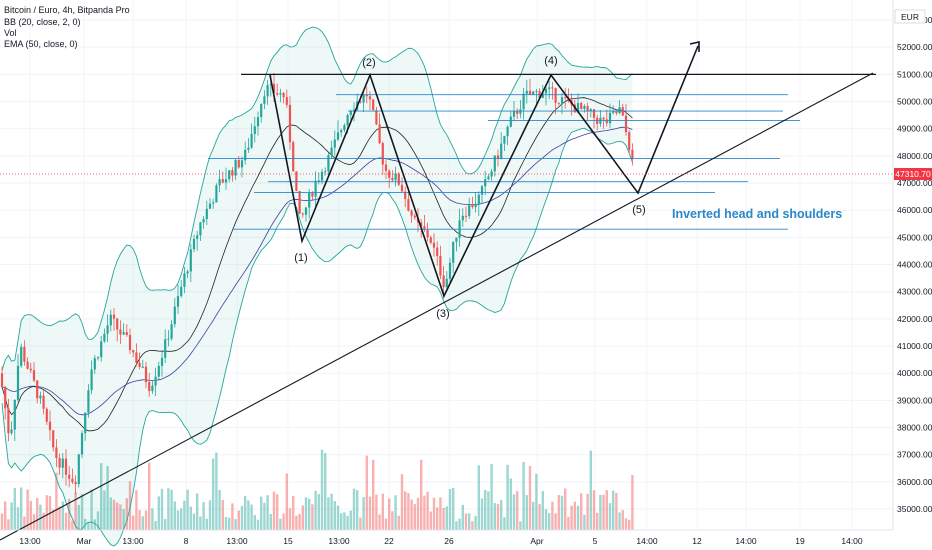  Describe the element at coordinates (10, 33) in the screenshot. I see `indicator-vol: Vol` at that location.